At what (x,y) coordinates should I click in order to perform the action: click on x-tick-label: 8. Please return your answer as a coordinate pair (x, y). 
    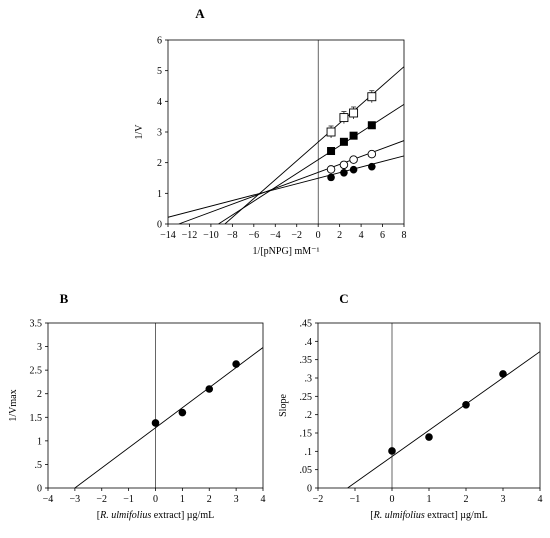
    Looking at the image, I should click on (404, 235).